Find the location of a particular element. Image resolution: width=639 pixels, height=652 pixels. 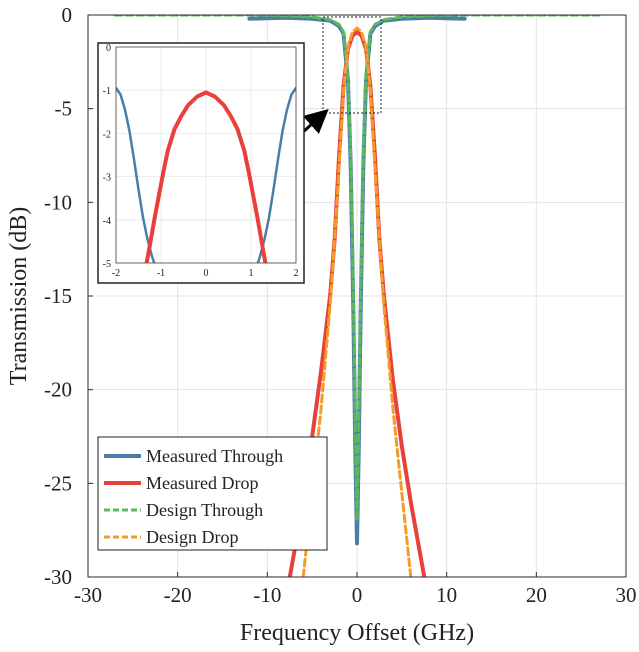

inset-y-tick-label: 0 is located at coordinates (108, 48).